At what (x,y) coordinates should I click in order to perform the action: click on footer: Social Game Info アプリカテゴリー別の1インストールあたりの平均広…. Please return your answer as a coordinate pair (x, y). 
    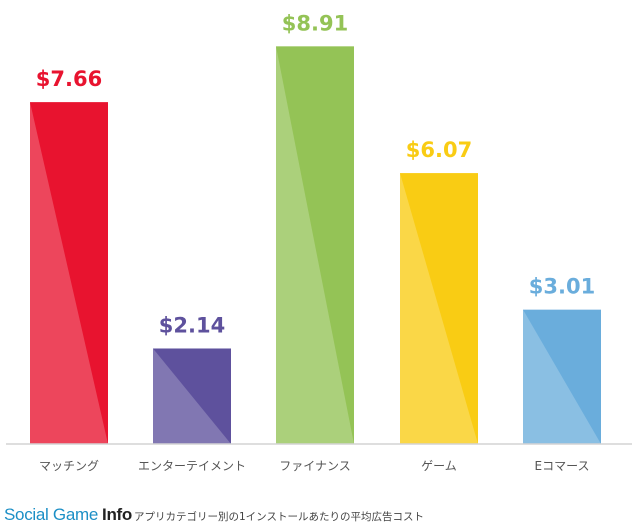
    Looking at the image, I should click on (214, 515).